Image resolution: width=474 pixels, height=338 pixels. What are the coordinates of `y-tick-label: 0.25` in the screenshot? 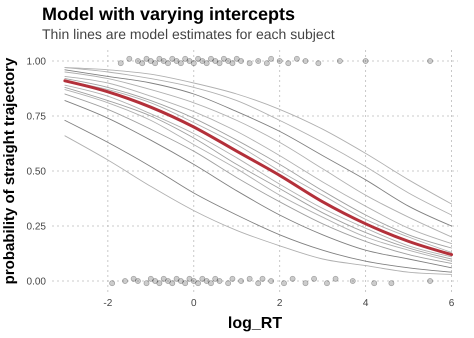 It's located at (36, 227).